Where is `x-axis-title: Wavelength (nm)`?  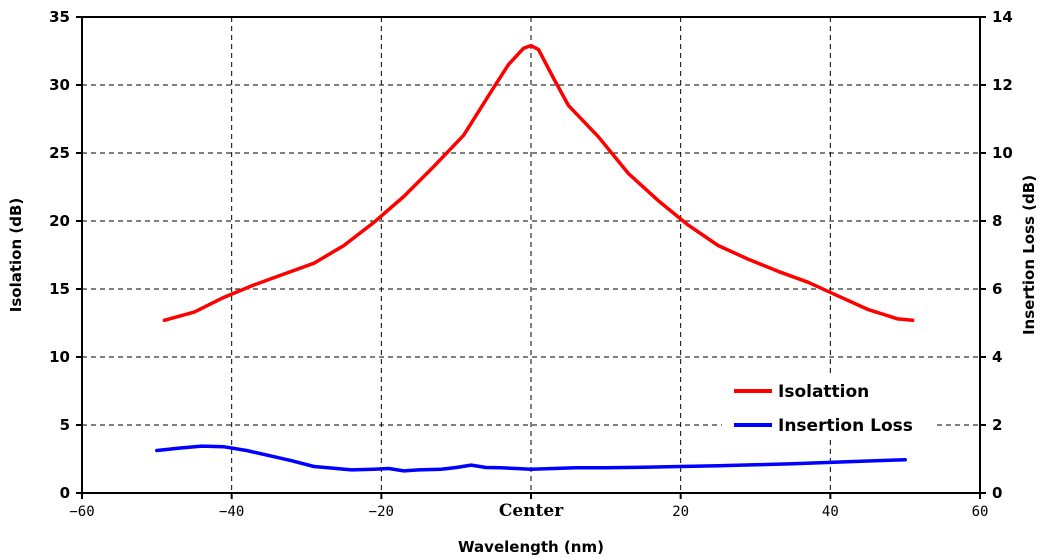 x-axis-title: Wavelength (nm) is located at coordinates (531, 547).